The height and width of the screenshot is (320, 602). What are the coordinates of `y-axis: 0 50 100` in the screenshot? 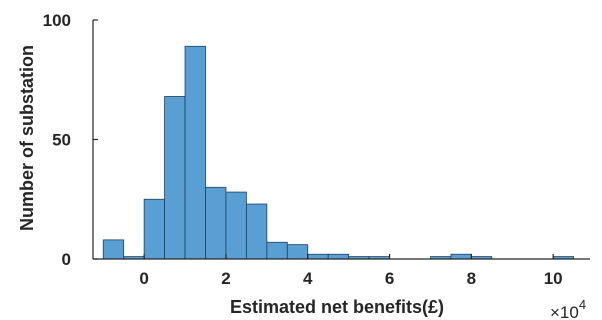 It's located at (70, 140).